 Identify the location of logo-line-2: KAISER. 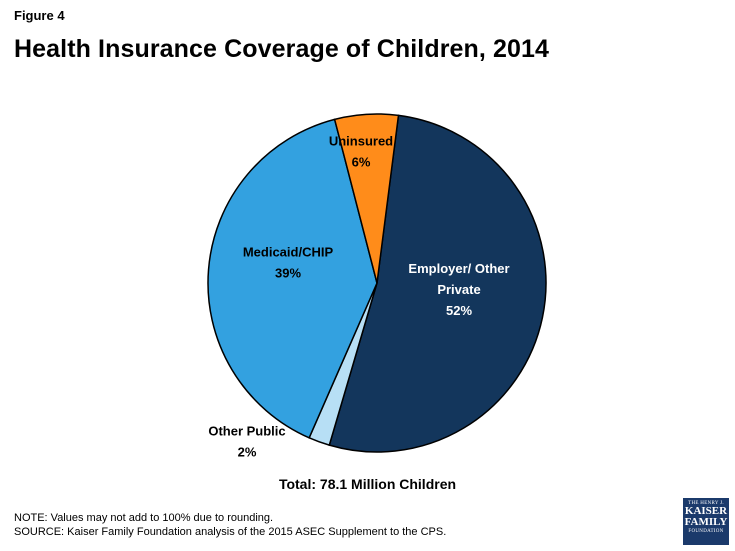
(706, 511).